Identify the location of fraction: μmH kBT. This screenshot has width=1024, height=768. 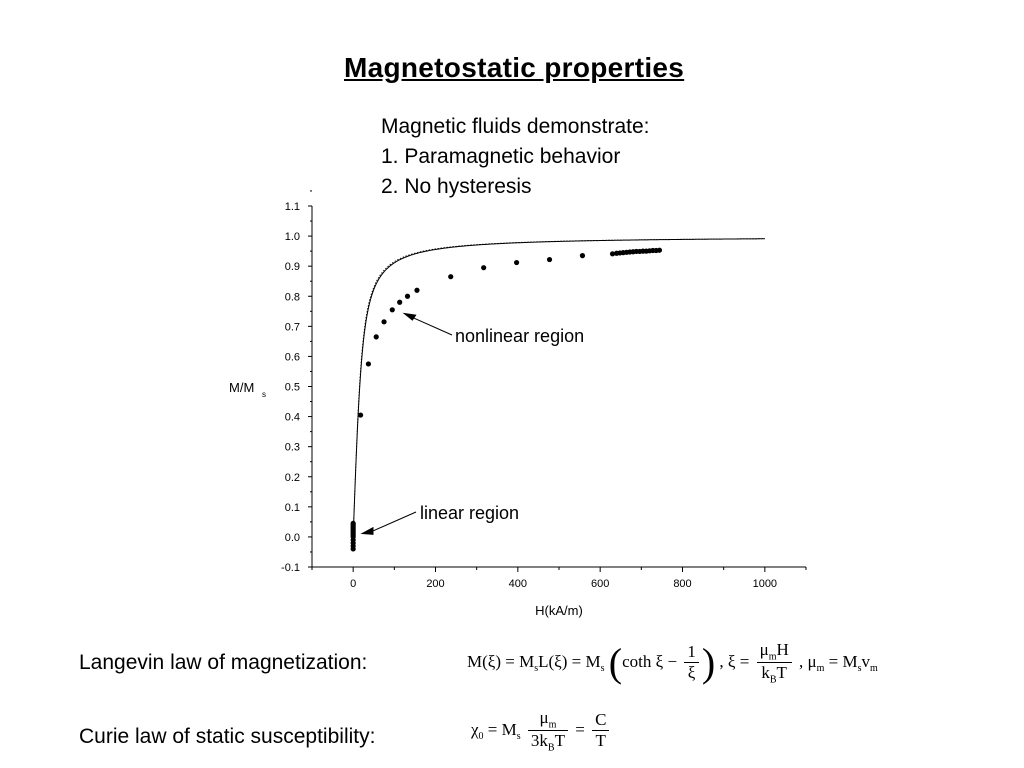
(774, 663).